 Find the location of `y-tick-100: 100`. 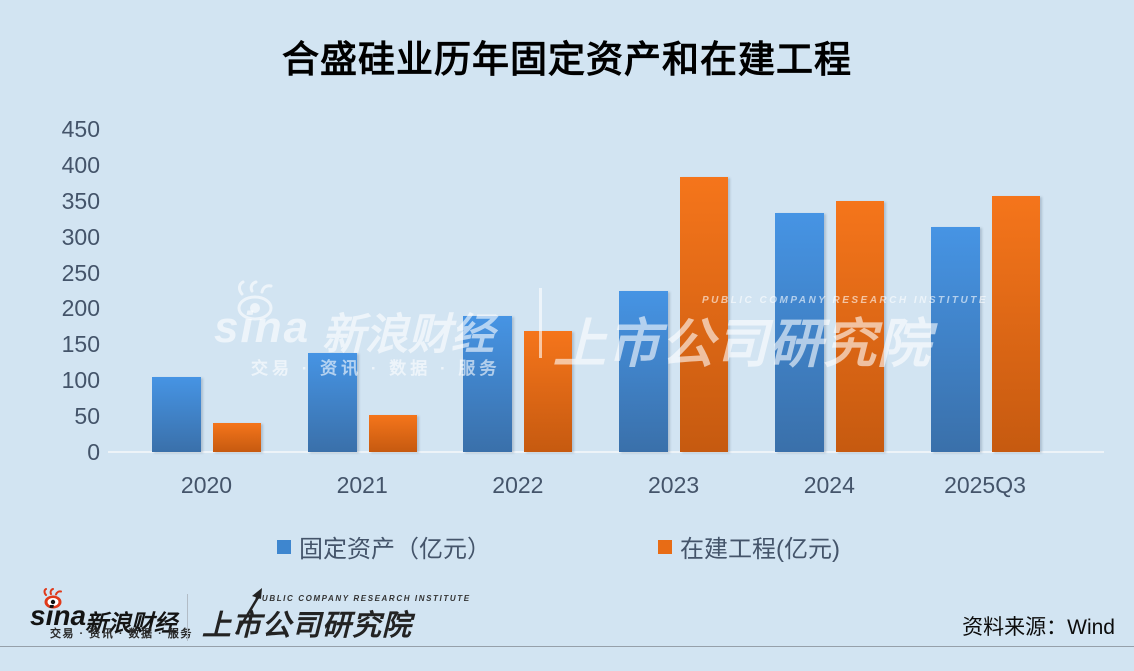

y-tick-100: 100 is located at coordinates (80, 380).